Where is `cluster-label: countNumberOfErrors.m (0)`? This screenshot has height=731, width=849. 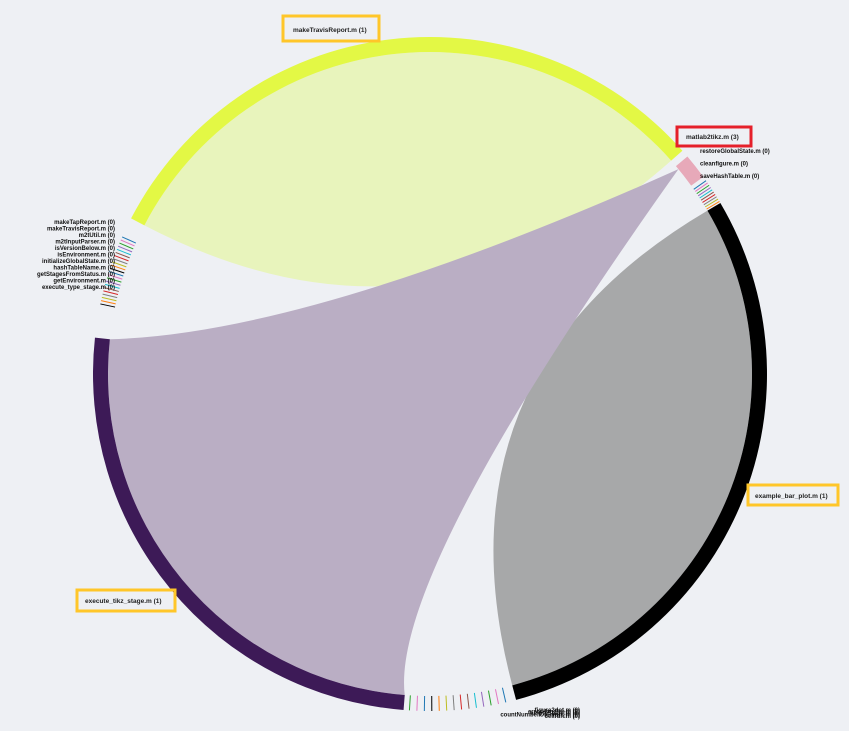 cluster-label: countNumberOfErrors.m (0) is located at coordinates (540, 716).